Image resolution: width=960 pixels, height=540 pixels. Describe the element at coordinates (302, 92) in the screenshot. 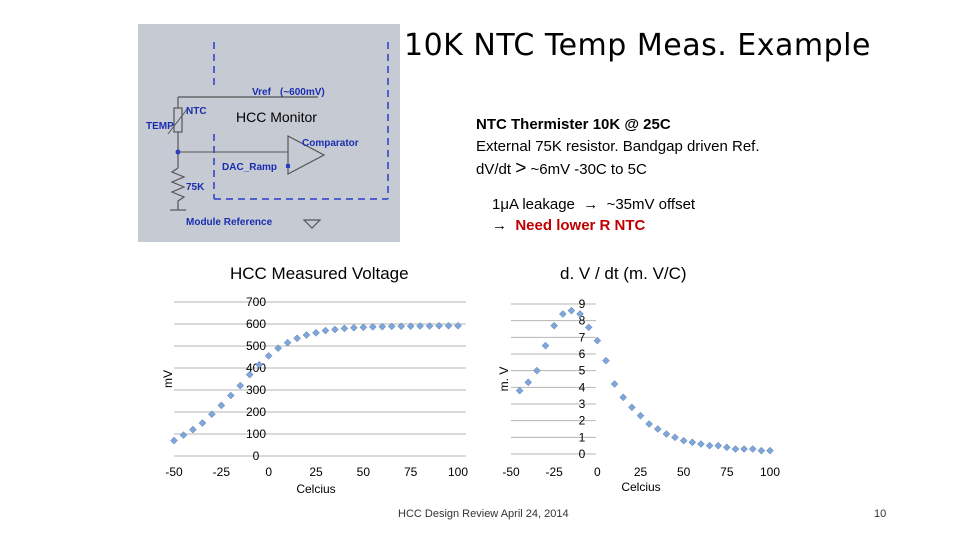

I see `vref-value: (~600mV)` at that location.